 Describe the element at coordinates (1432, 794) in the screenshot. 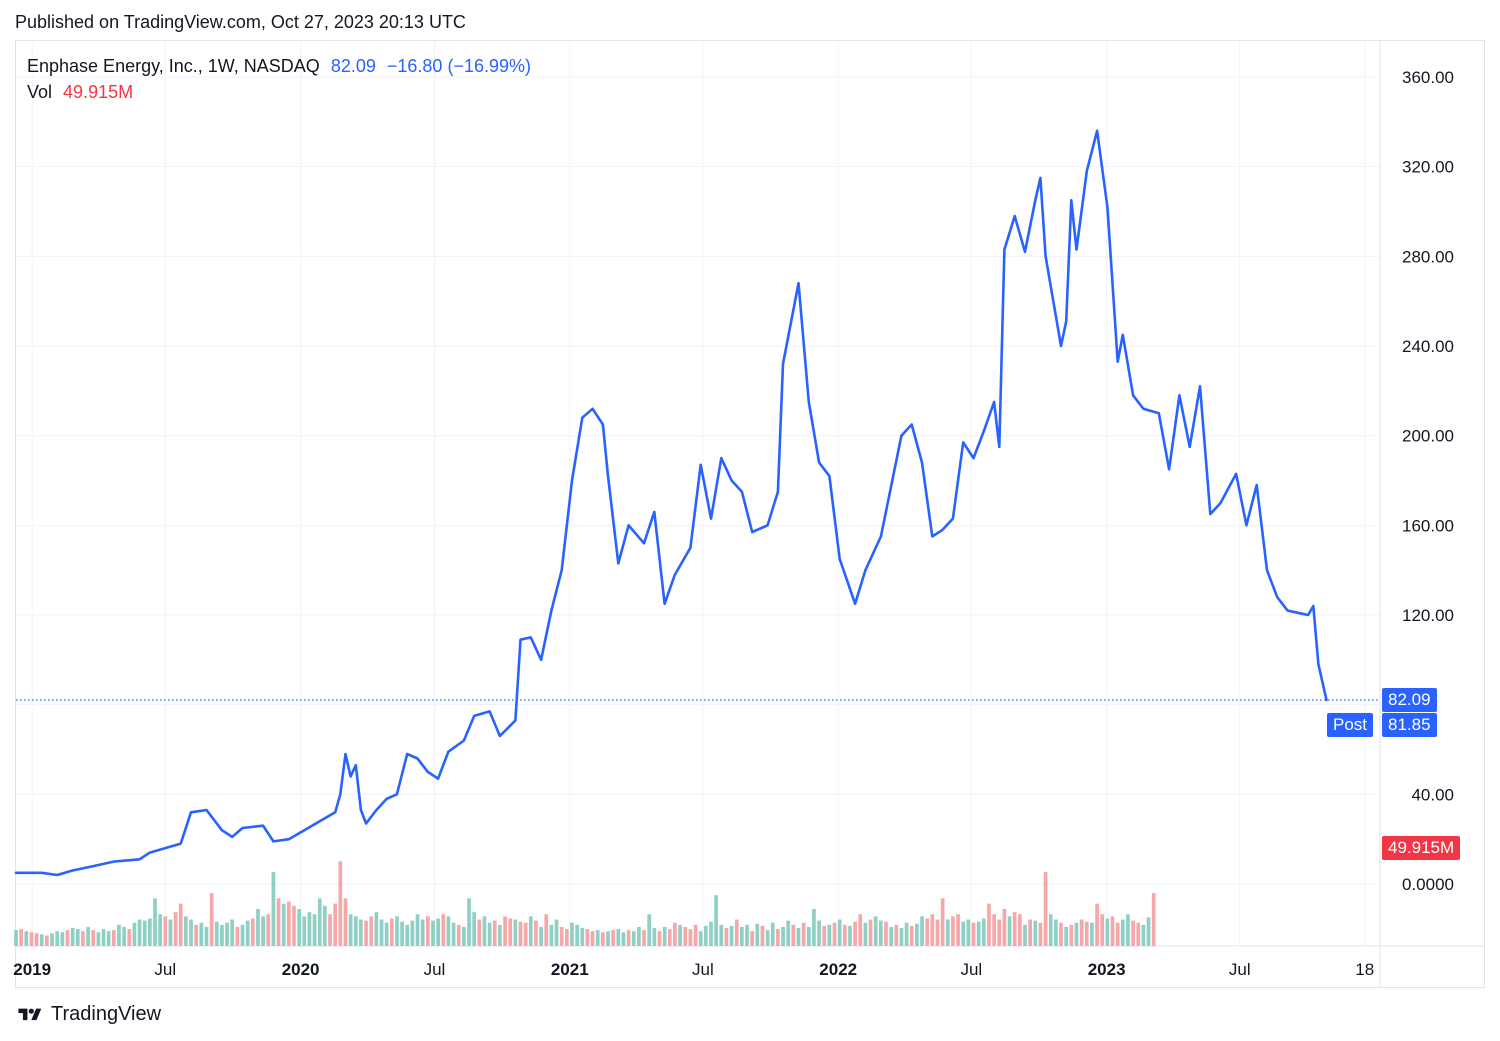

I see `y-tick-label: 40.00` at that location.